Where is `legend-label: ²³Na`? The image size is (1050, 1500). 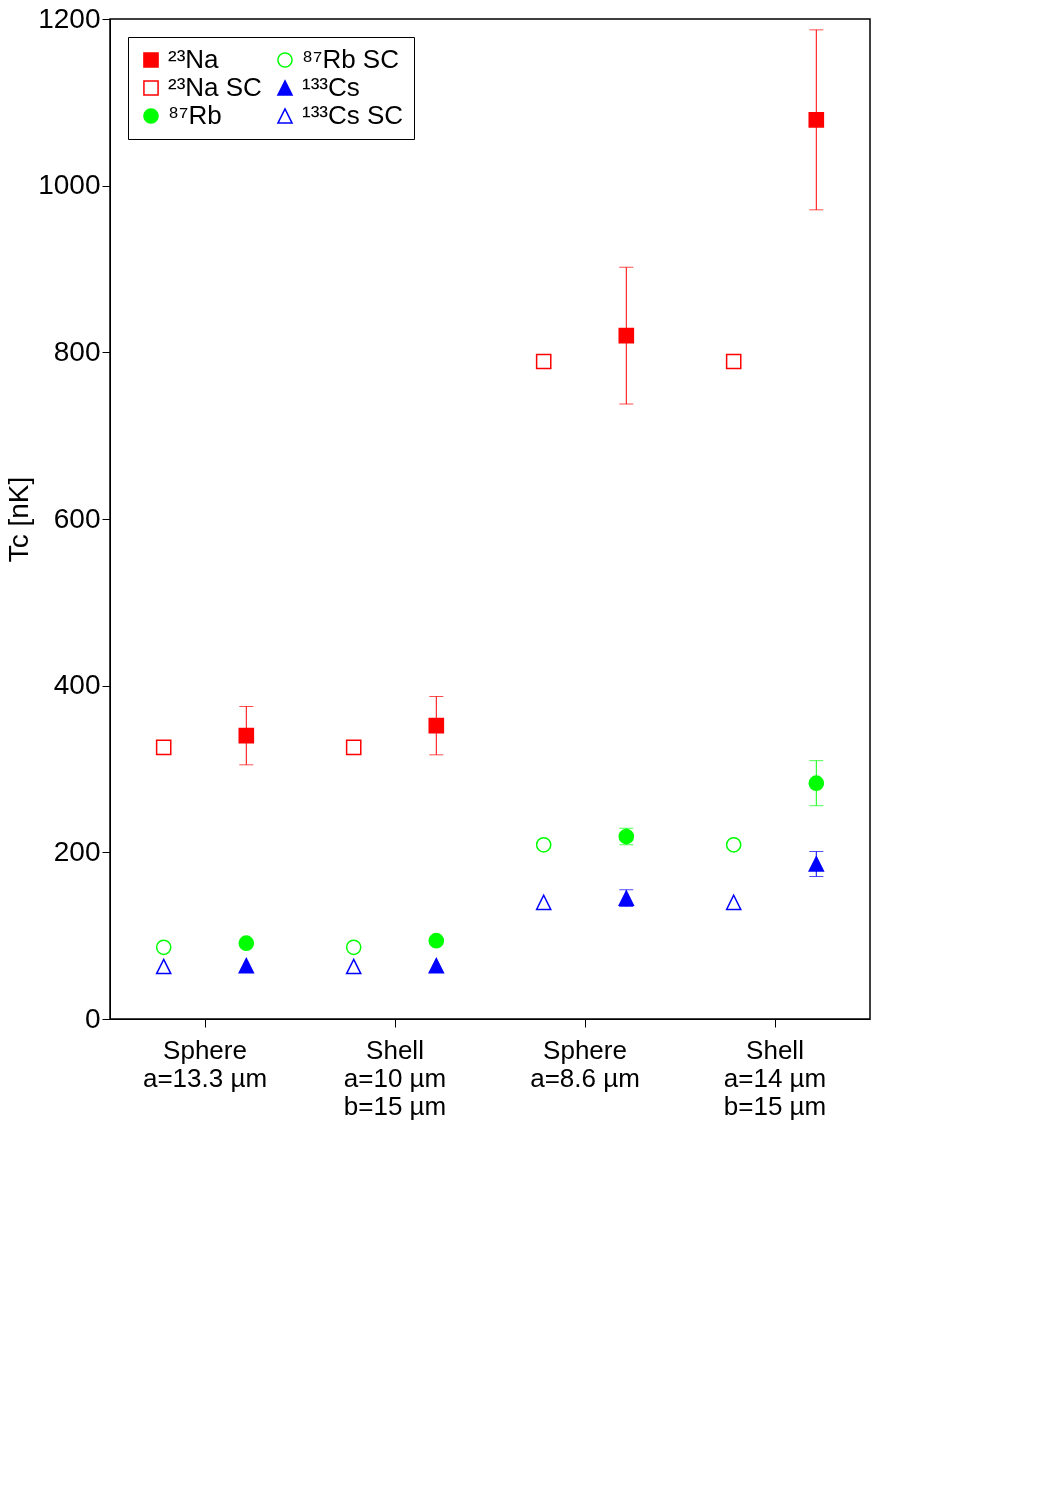 legend-label: ²³Na is located at coordinates (194, 59).